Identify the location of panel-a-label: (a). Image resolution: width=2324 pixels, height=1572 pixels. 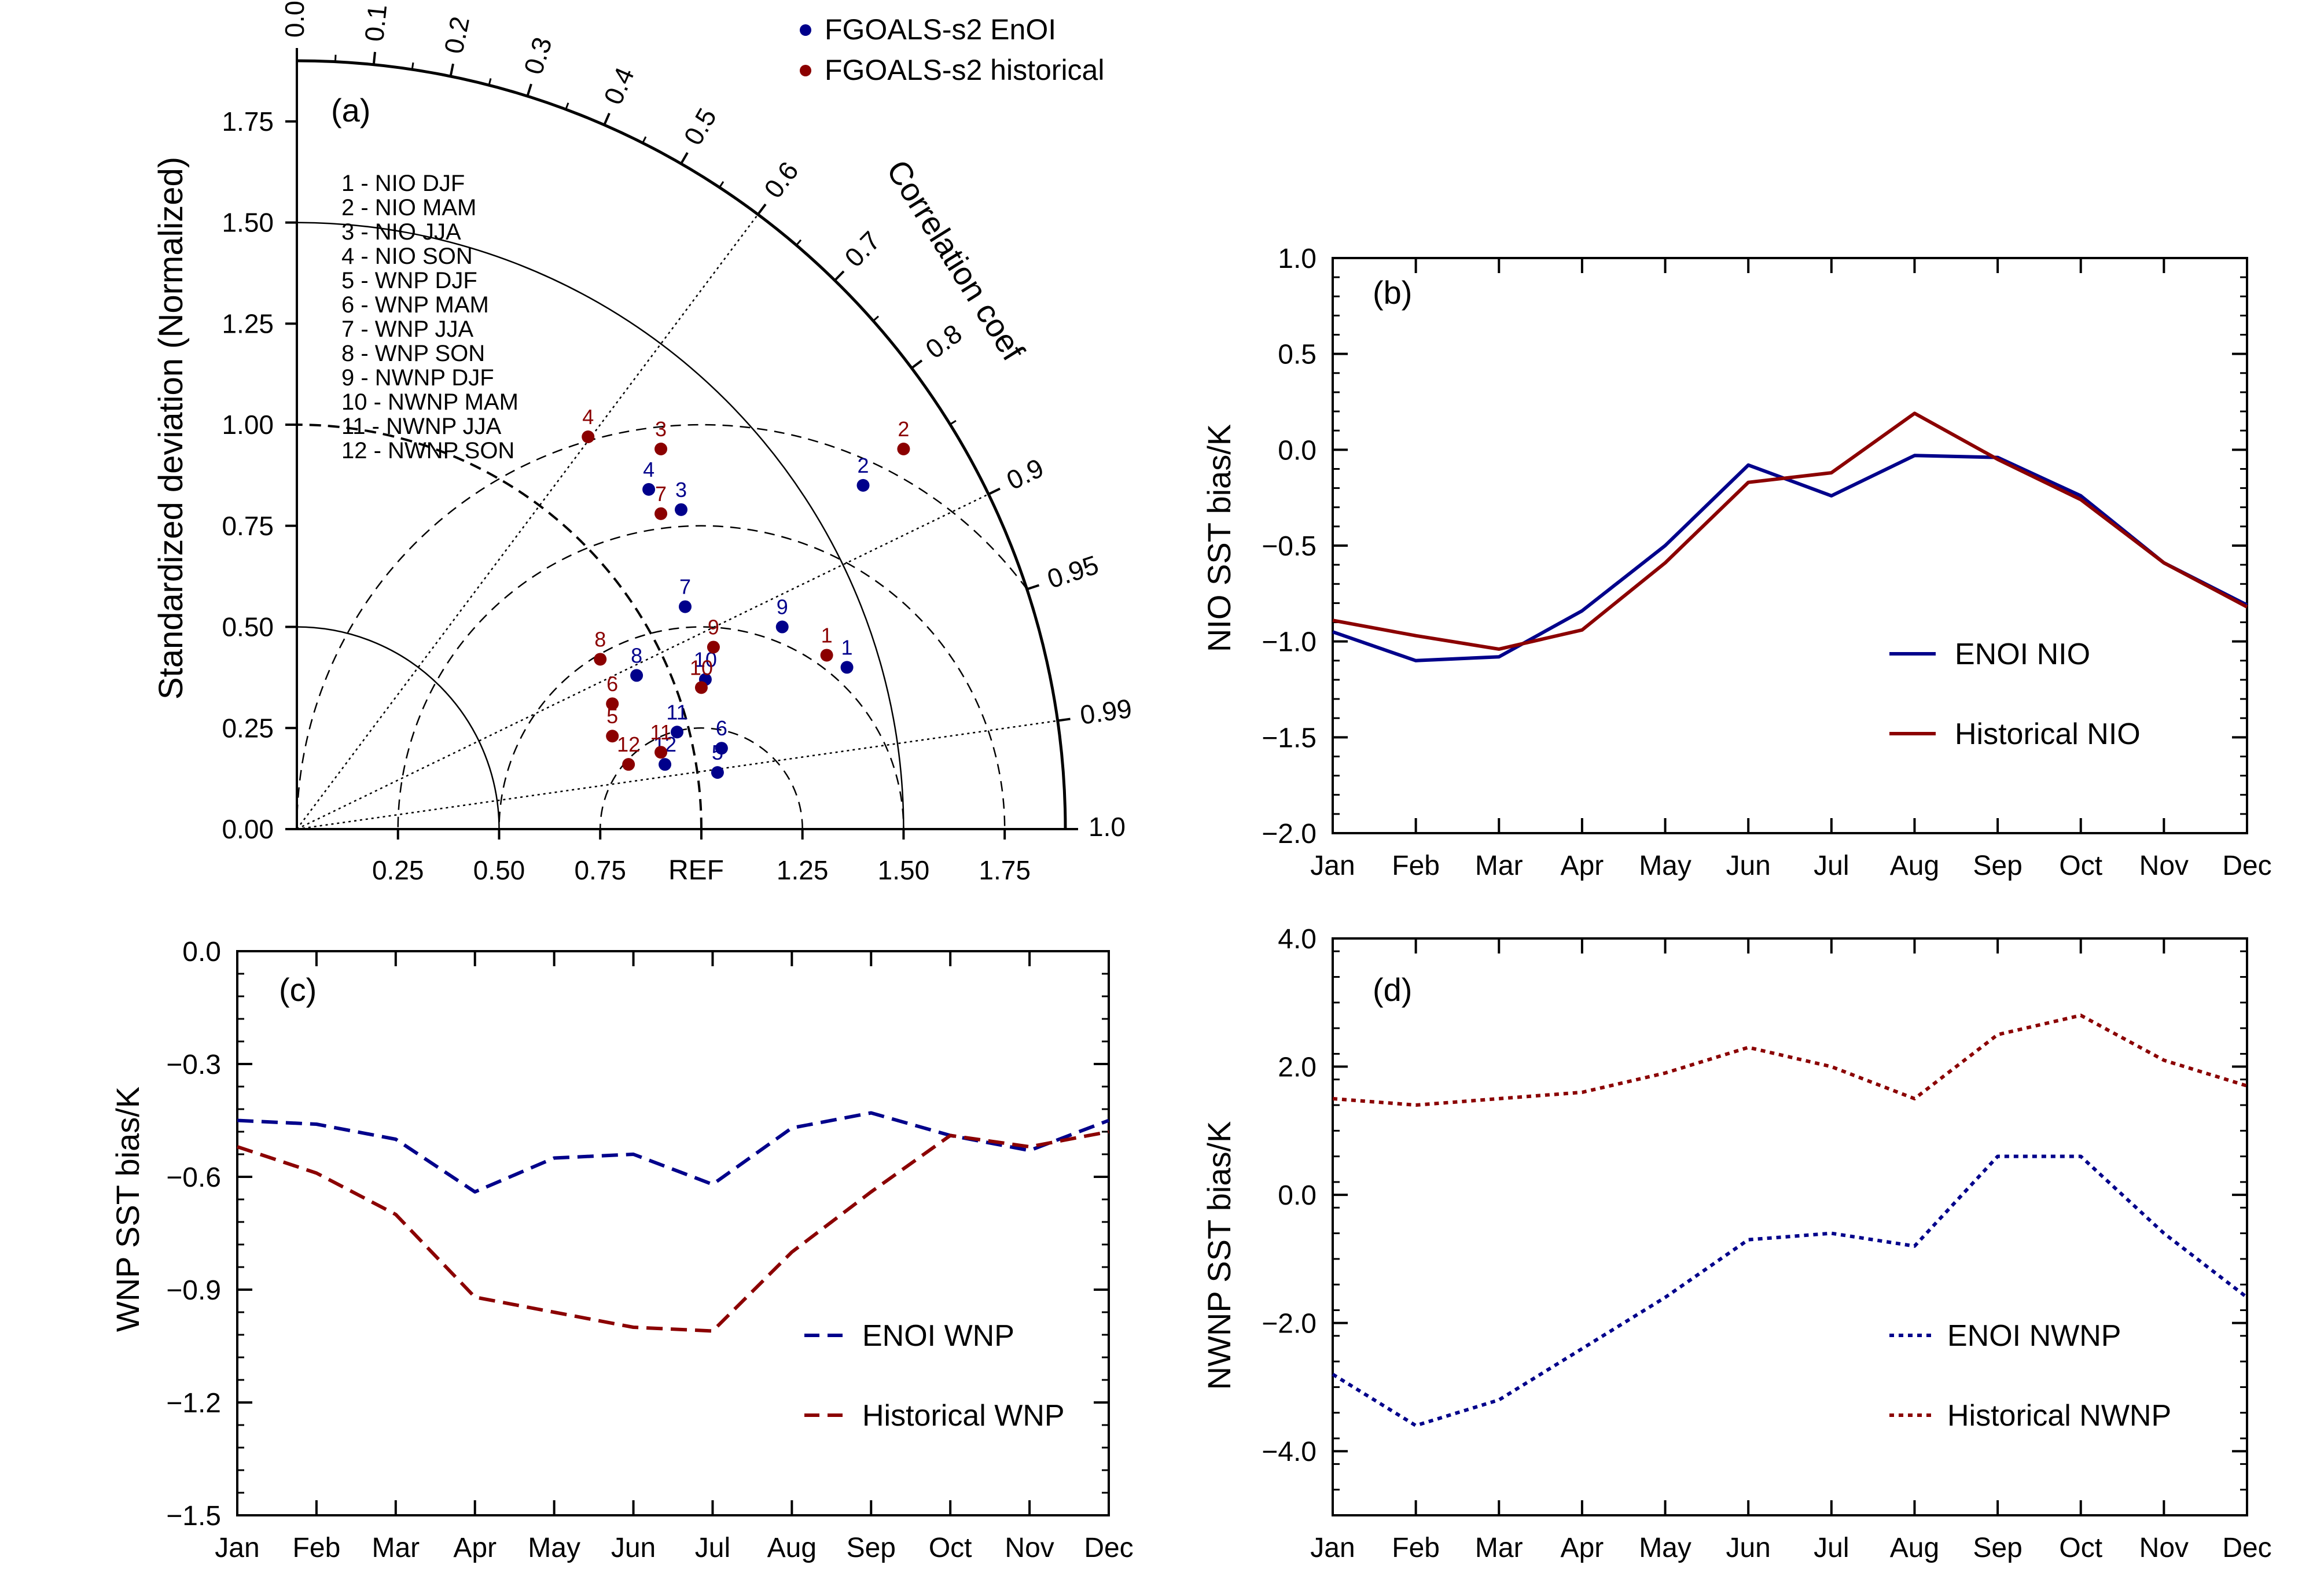
(350, 110).